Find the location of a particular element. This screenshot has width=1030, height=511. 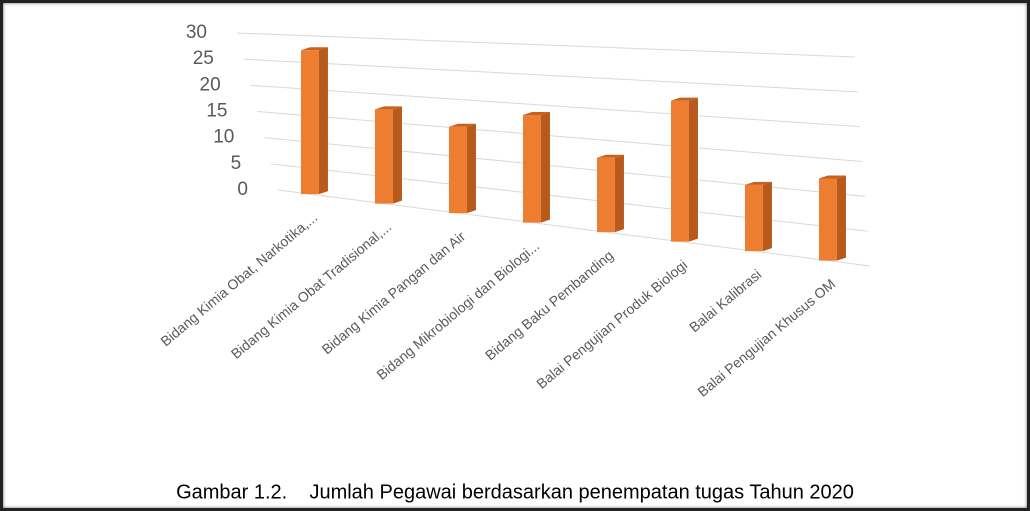

y-tick-label: 20 is located at coordinates (210, 84).